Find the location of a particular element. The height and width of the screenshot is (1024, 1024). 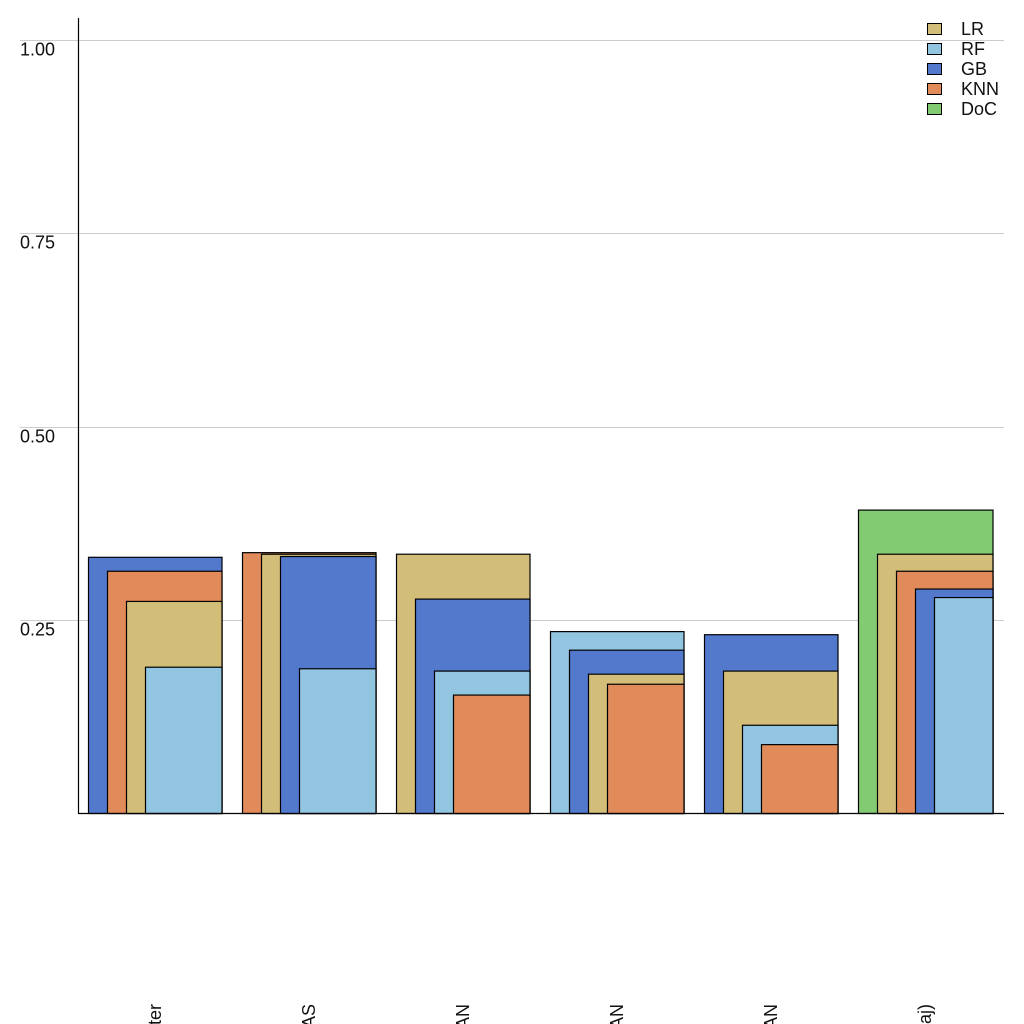

y-tick-label: 1.00 is located at coordinates (37, 50).